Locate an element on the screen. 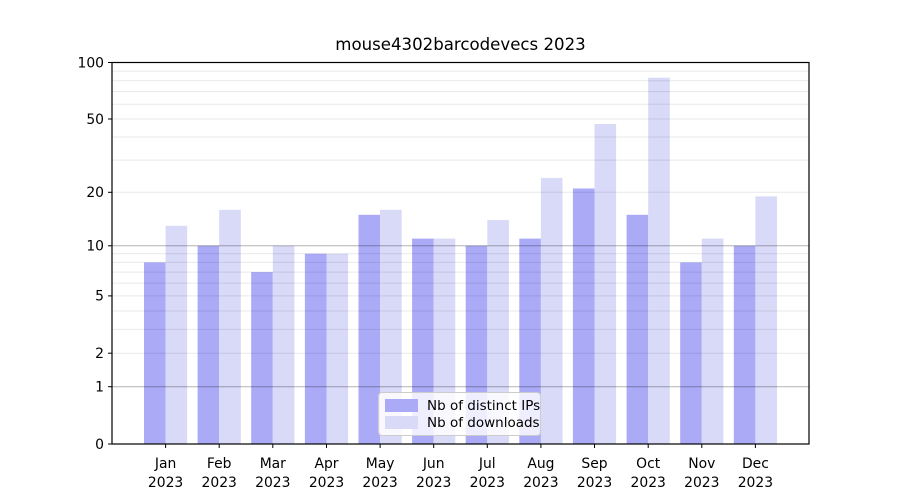 The height and width of the screenshot is (500, 900). bar-downloads-mar is located at coordinates (283, 344).